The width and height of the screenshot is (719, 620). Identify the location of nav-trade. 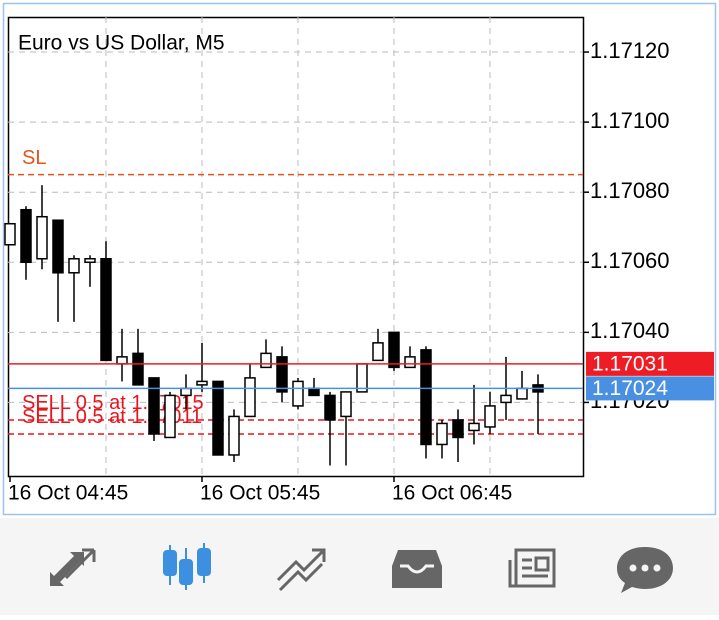
(301, 570).